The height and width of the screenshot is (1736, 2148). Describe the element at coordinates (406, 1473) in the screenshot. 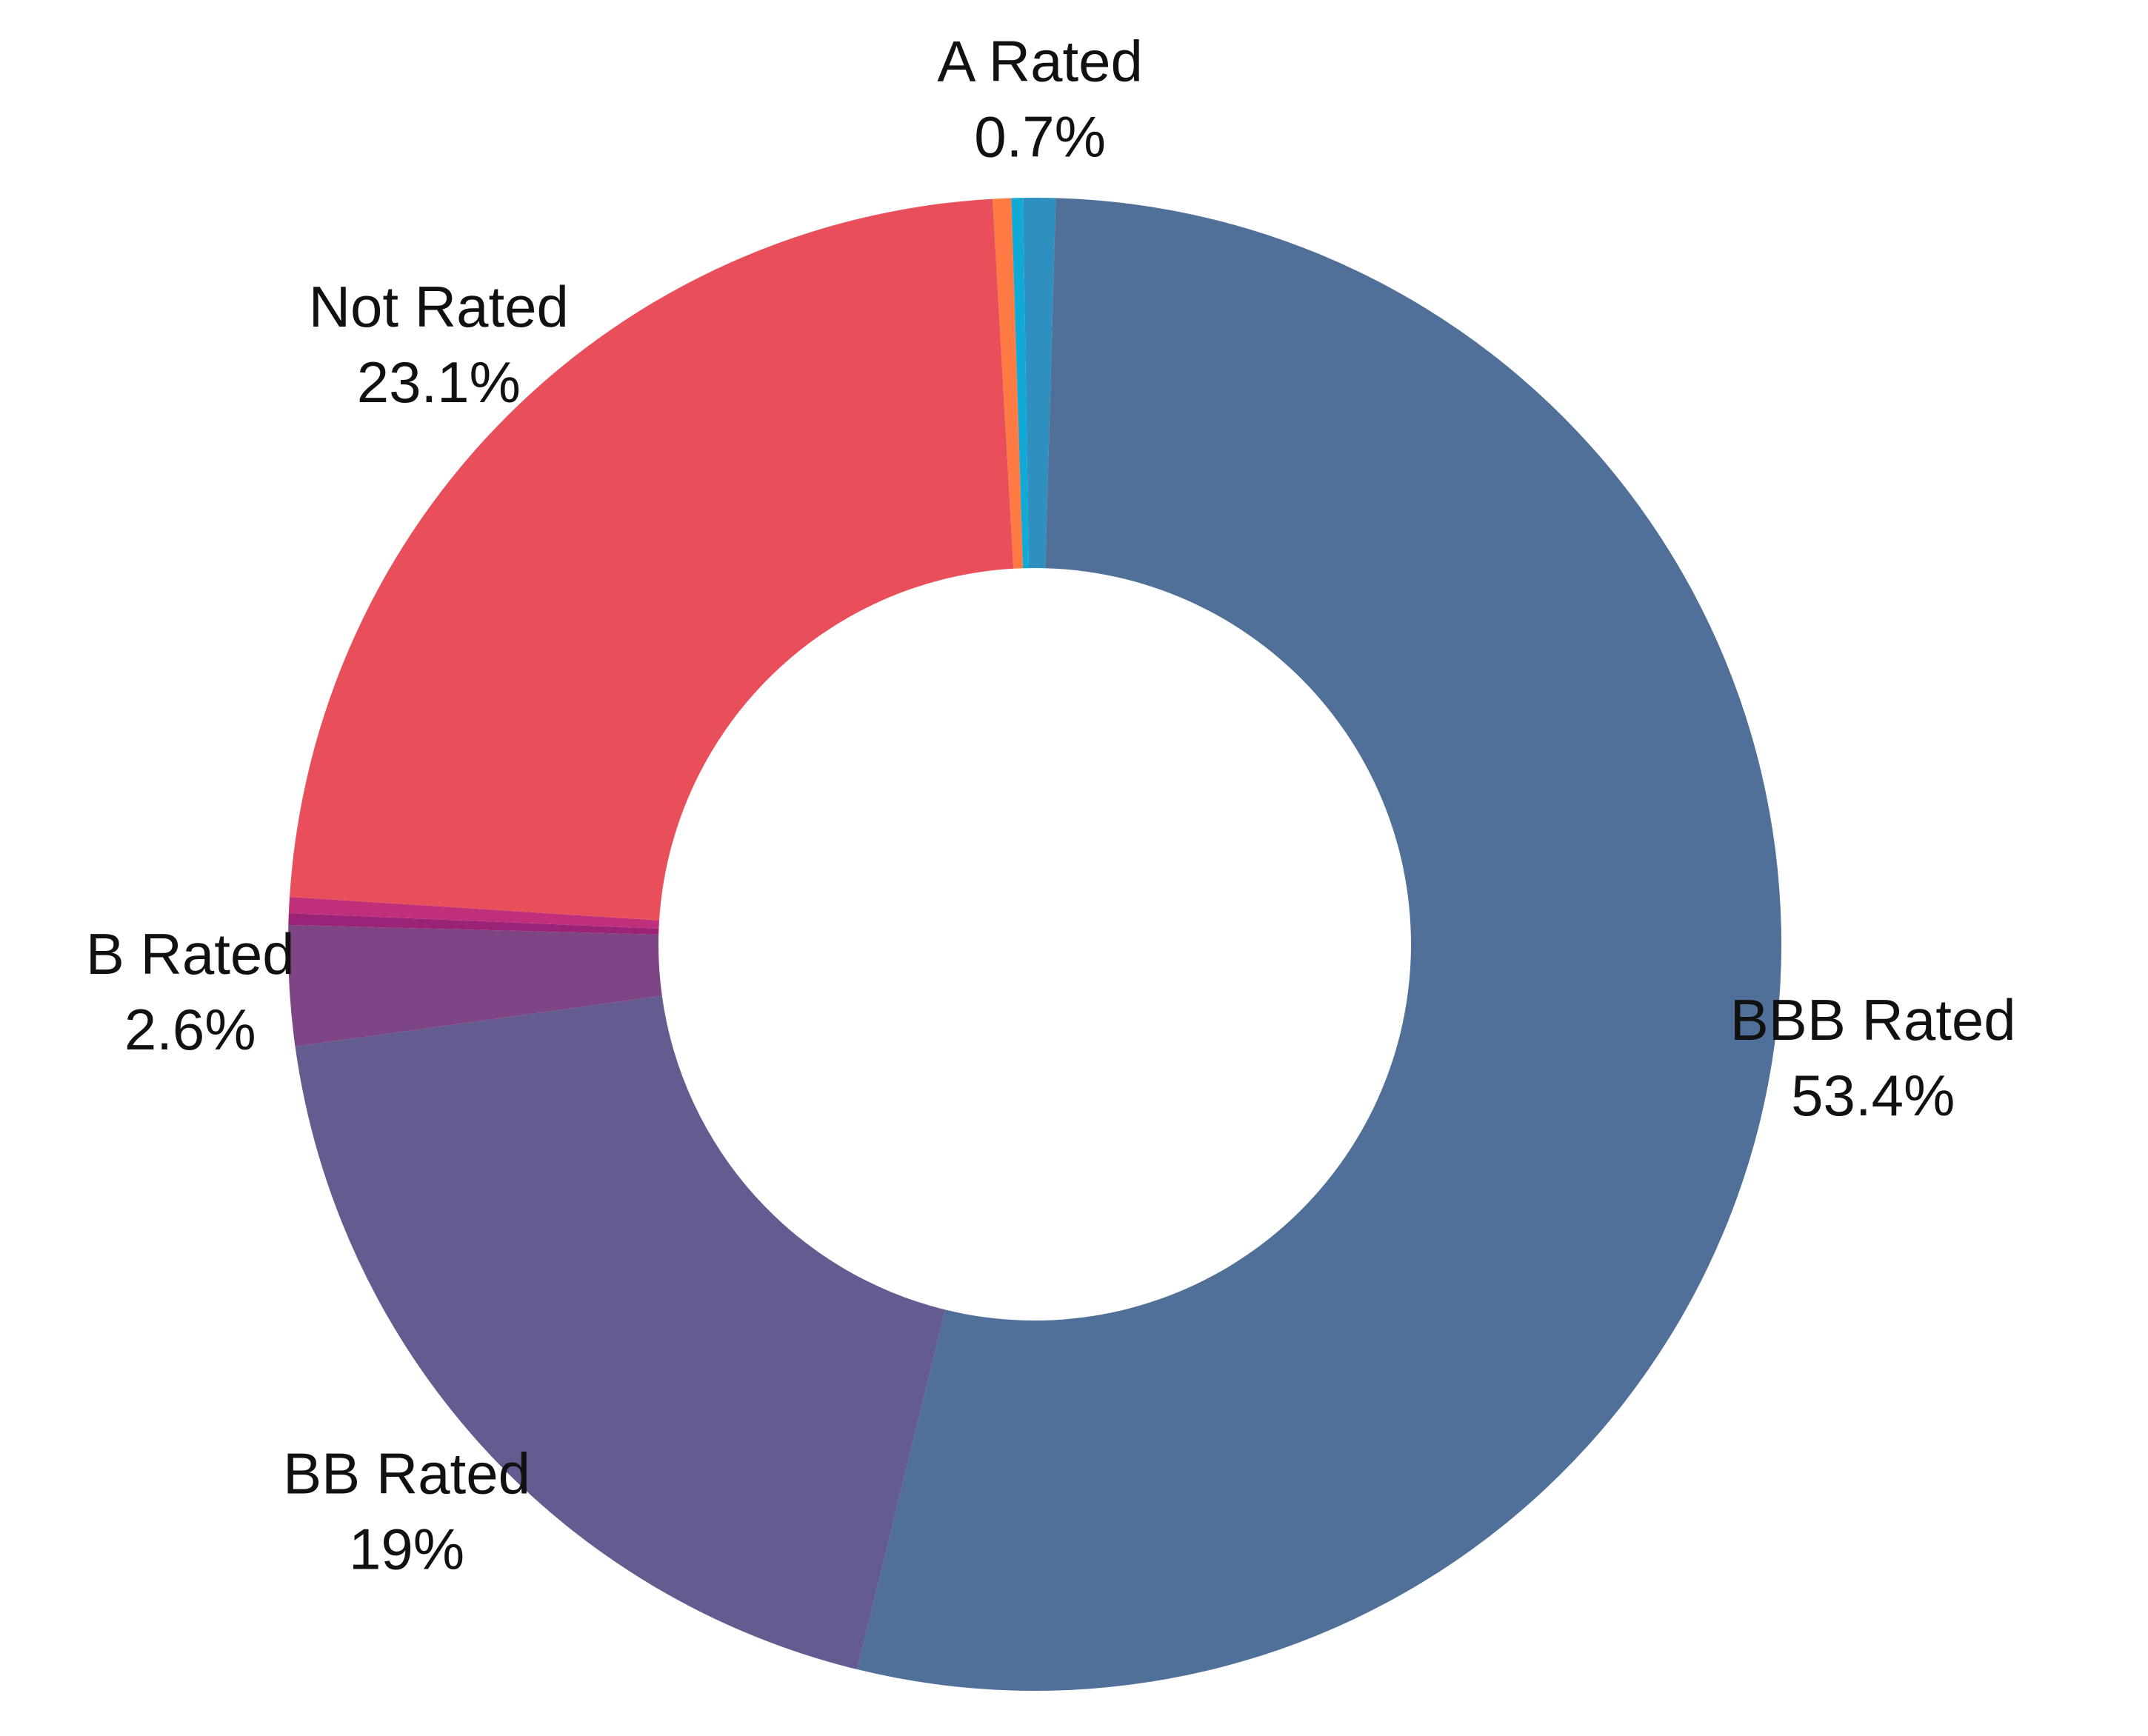

I see `label-bb-rated: BB Rated` at that location.